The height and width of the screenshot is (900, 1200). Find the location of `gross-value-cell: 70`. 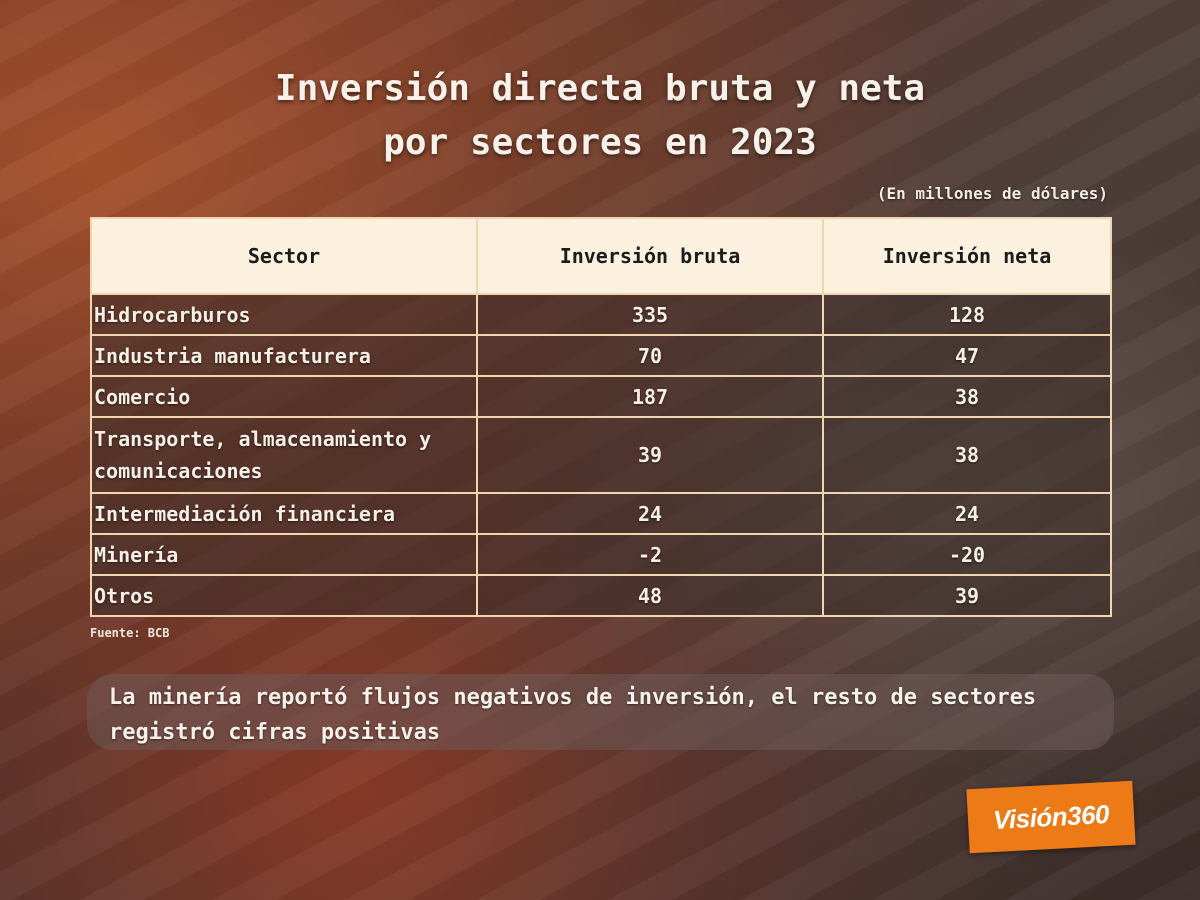

gross-value-cell: 70 is located at coordinates (650, 355).